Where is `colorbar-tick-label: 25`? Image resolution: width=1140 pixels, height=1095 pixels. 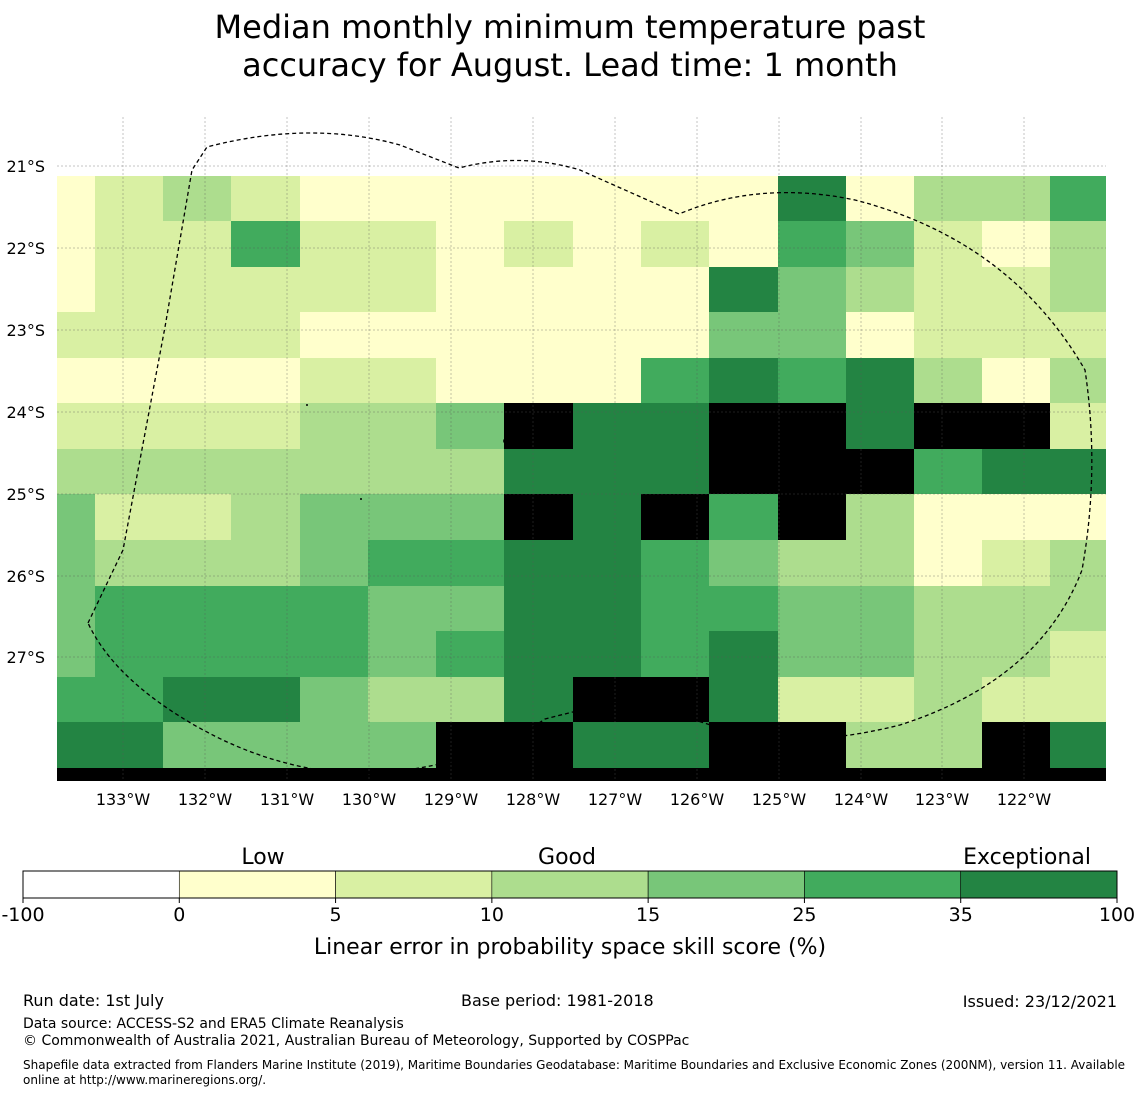 colorbar-tick-label: 25 is located at coordinates (804, 915).